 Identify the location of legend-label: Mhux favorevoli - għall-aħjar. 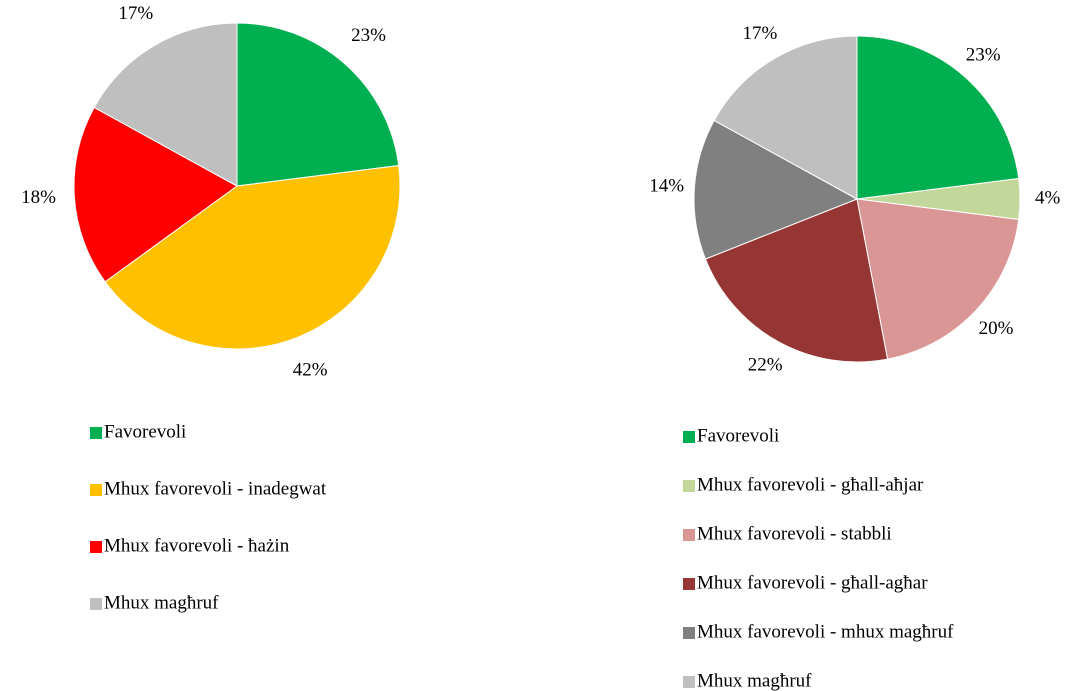
(810, 484).